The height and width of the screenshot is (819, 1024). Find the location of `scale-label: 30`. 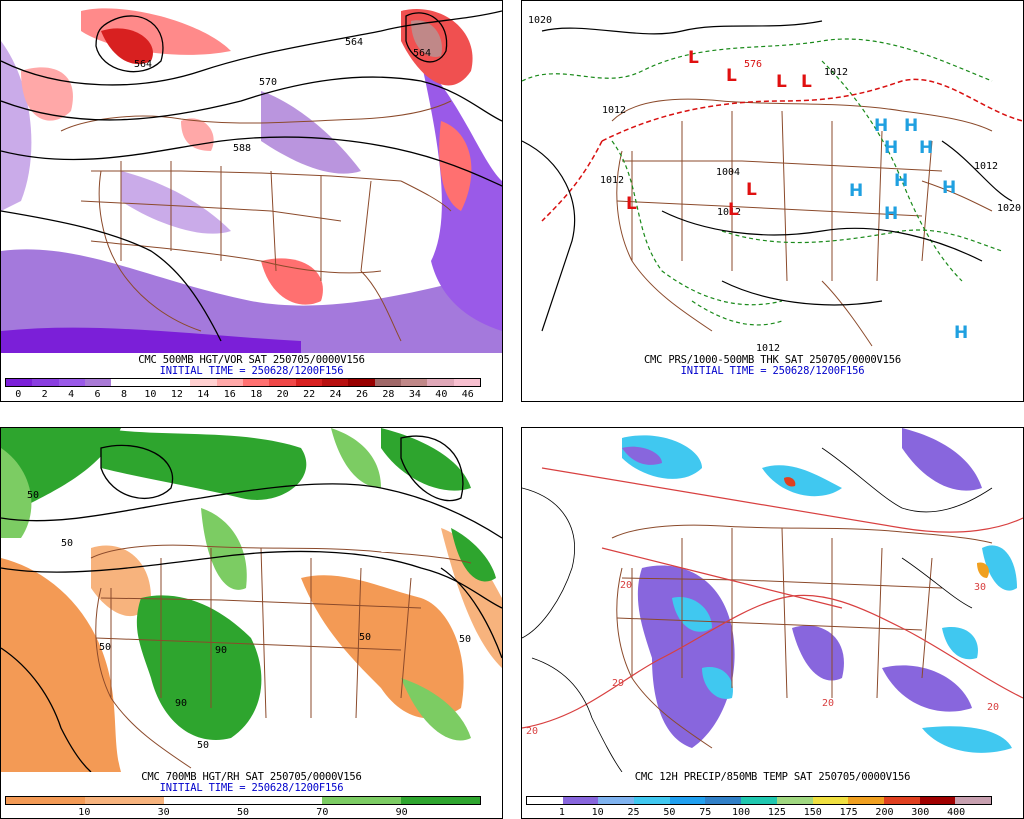

scale-label: 30 is located at coordinates (163, 812).